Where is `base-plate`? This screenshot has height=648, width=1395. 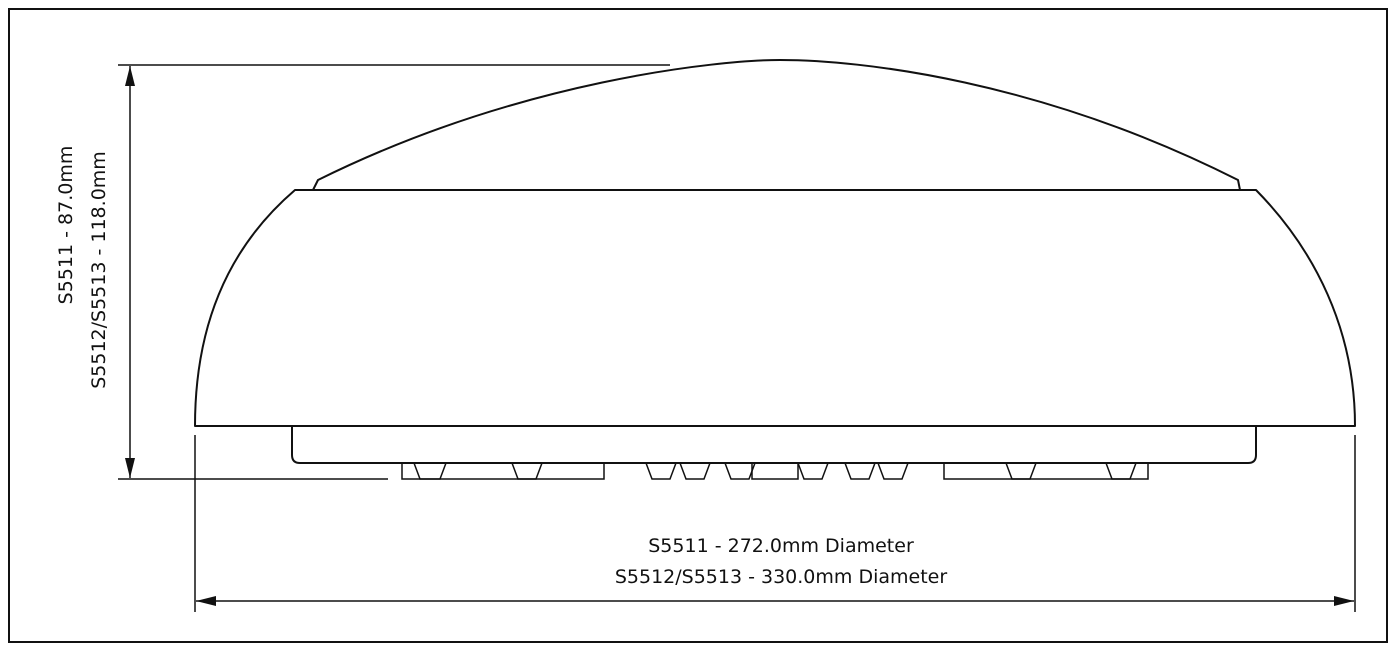 base-plate is located at coordinates (774, 445).